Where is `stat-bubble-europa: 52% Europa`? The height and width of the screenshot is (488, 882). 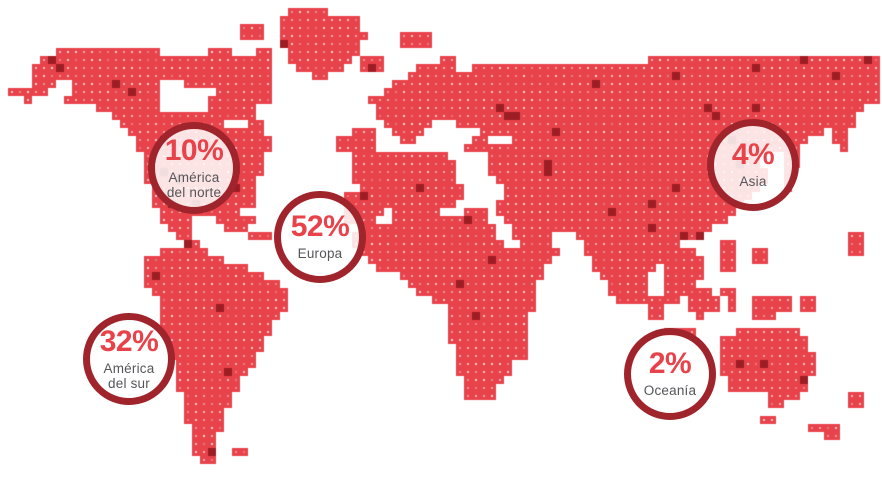 stat-bubble-europa: 52% Europa is located at coordinates (320, 237).